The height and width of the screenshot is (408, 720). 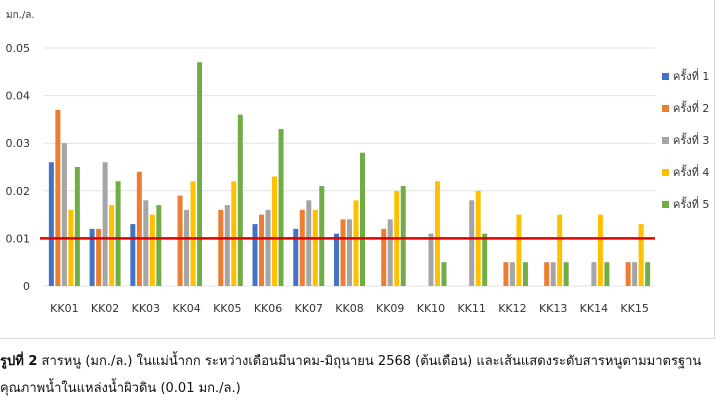 What do you see at coordinates (186, 308) in the screenshot?
I see `x-tick-label: KK04` at bounding box center [186, 308].